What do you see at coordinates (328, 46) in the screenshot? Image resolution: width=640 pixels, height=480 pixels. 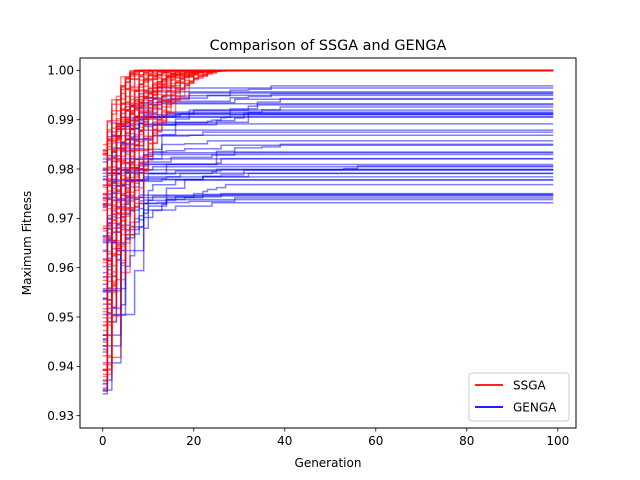 I see `chart-title: Comparison of SSGA and GENGA` at bounding box center [328, 46].